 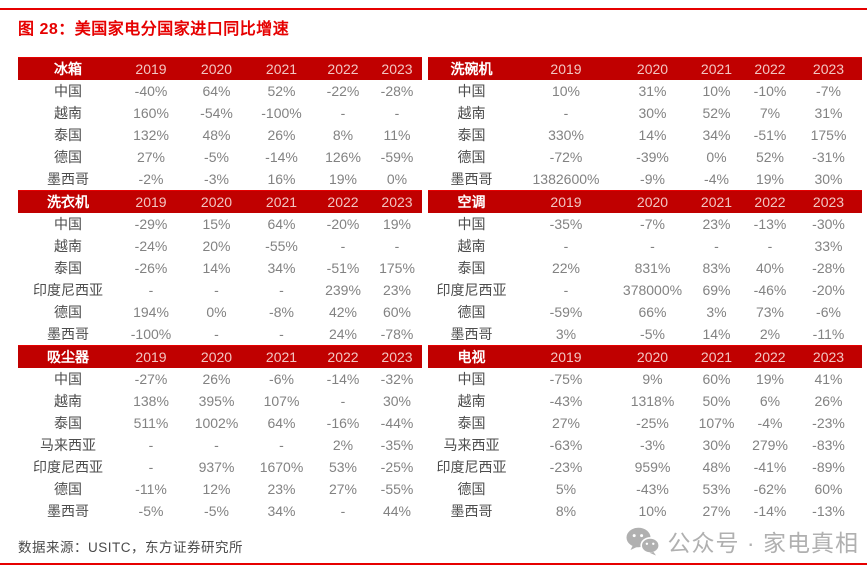 I want to click on value-cell: -4%, so click(x=716, y=179).